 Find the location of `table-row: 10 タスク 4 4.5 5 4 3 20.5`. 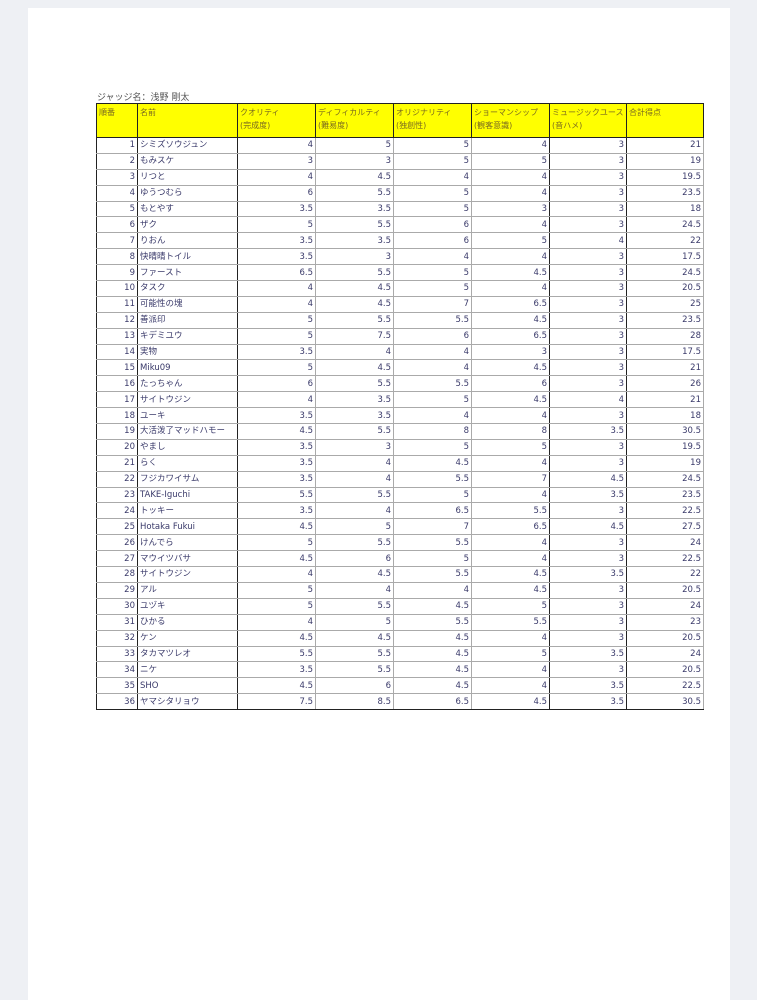

table-row: 10 タスク 4 4.5 5 4 3 20.5 is located at coordinates (400, 288).